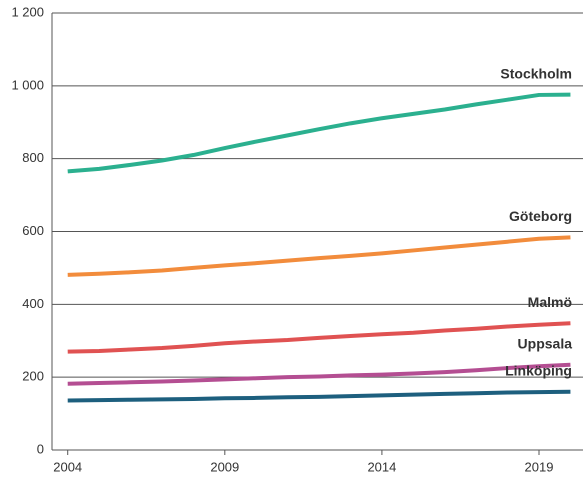 This screenshot has width=583, height=478. What do you see at coordinates (33, 376) in the screenshot?
I see `y-tick-label: 200` at bounding box center [33, 376].